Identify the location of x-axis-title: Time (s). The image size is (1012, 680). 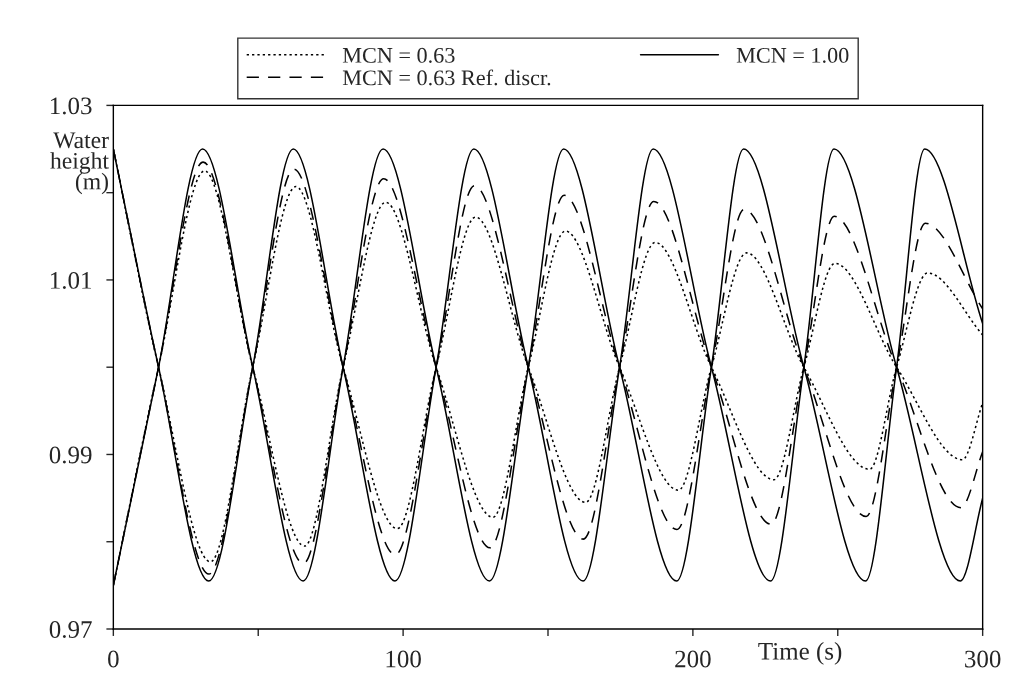
(800, 653).